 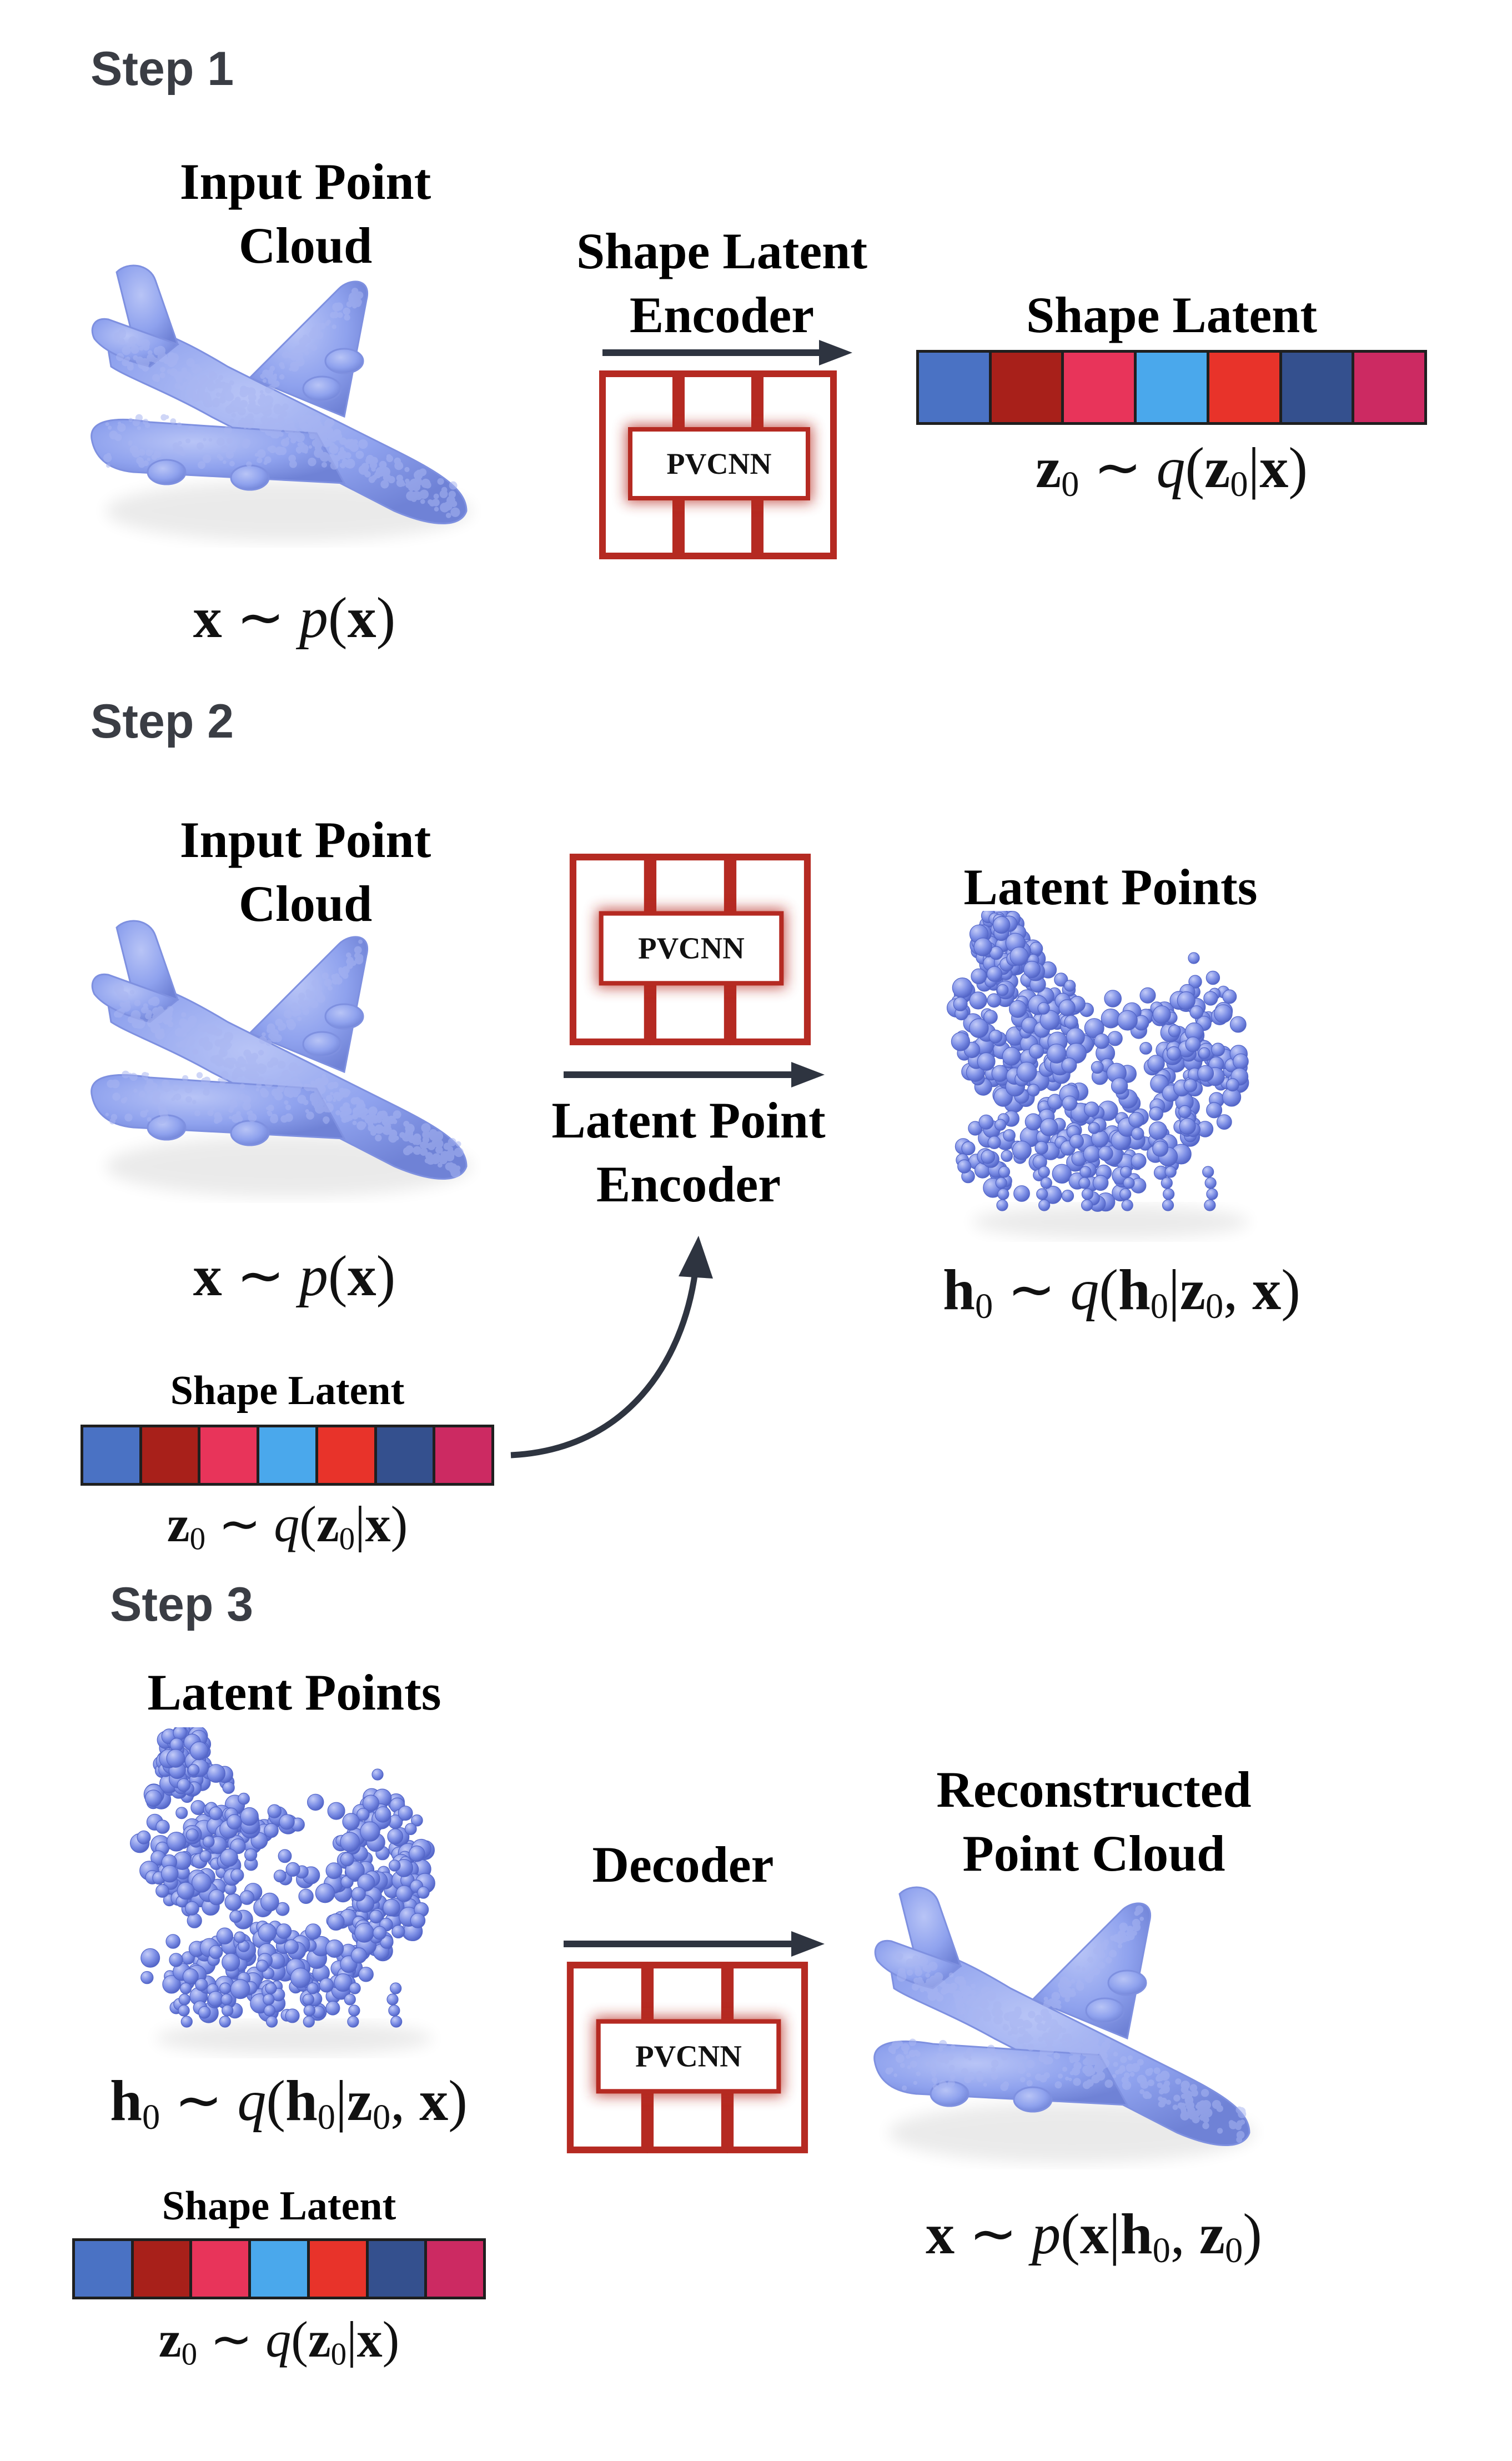 I want to click on step-3-condition-title: Shape Latent, so click(x=279, y=2206).